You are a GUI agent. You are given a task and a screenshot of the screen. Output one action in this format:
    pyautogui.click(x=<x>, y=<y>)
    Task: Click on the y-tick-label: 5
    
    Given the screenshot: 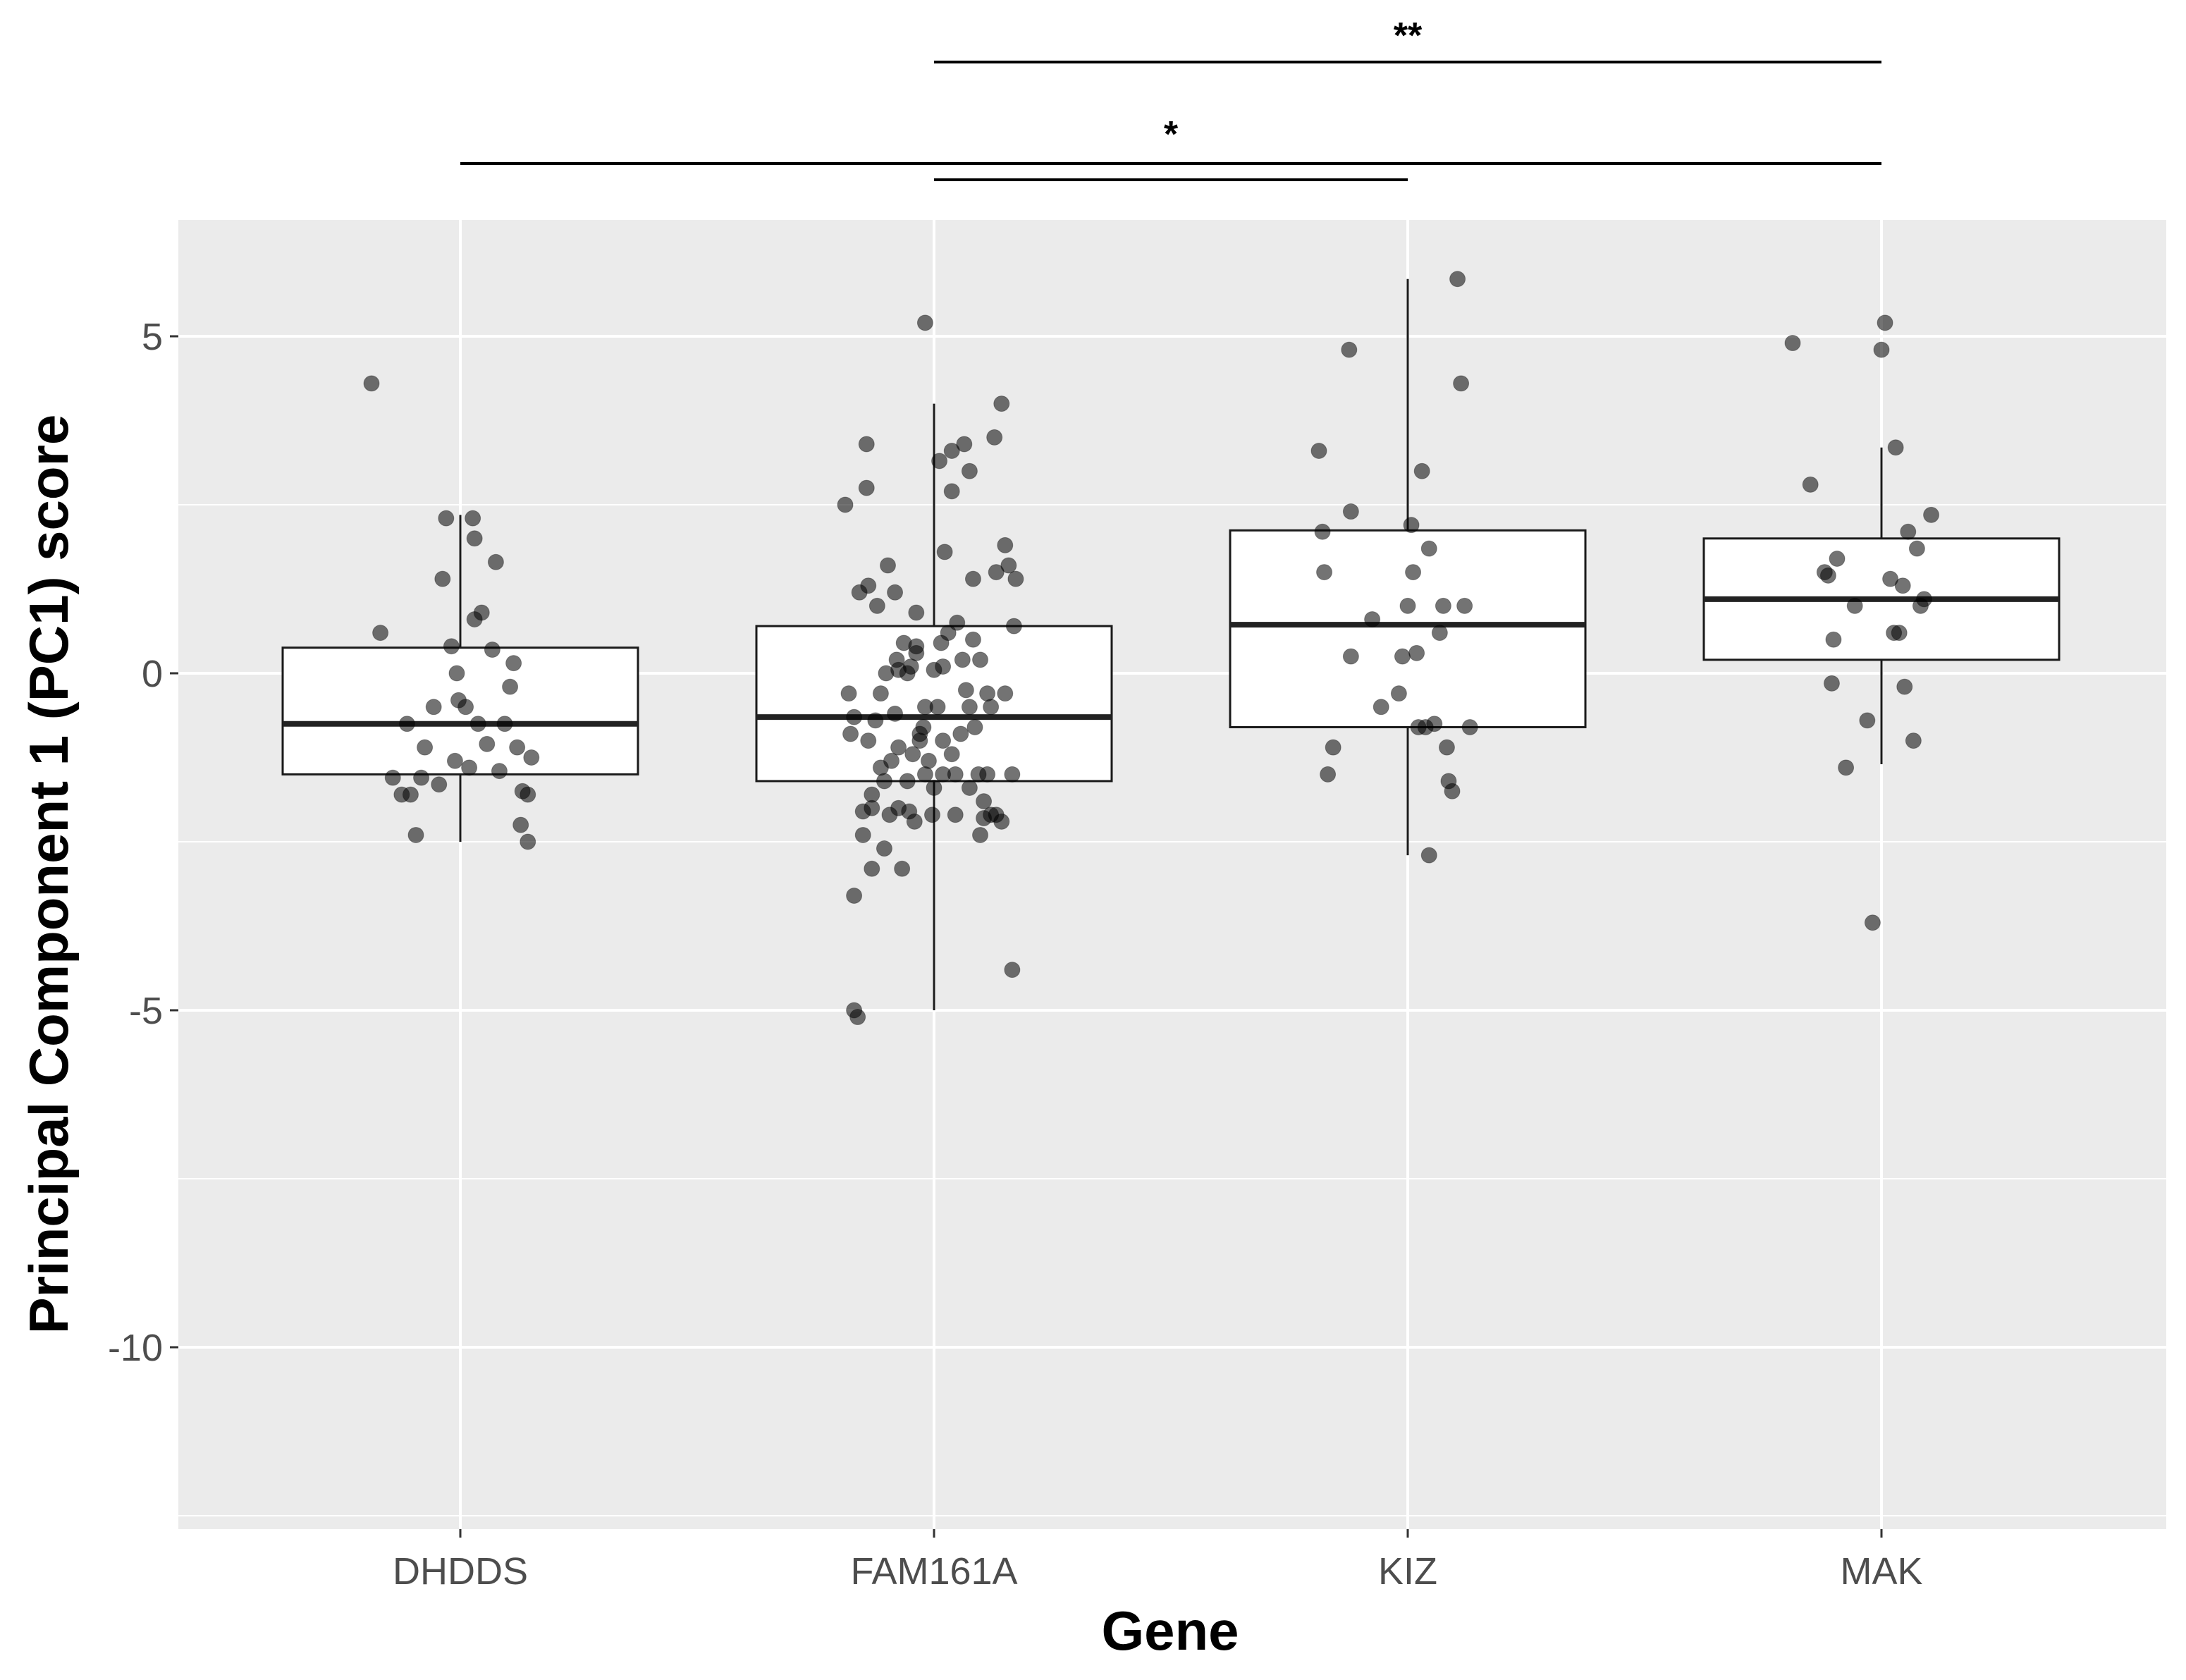 What is the action you would take?
    pyautogui.click(x=152, y=337)
    